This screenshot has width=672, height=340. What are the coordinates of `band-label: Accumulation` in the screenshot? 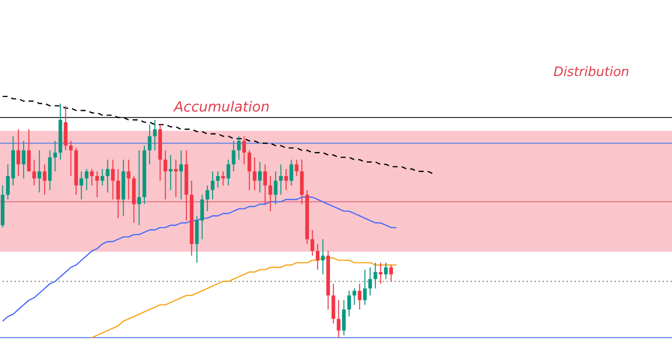 It's located at (221, 108).